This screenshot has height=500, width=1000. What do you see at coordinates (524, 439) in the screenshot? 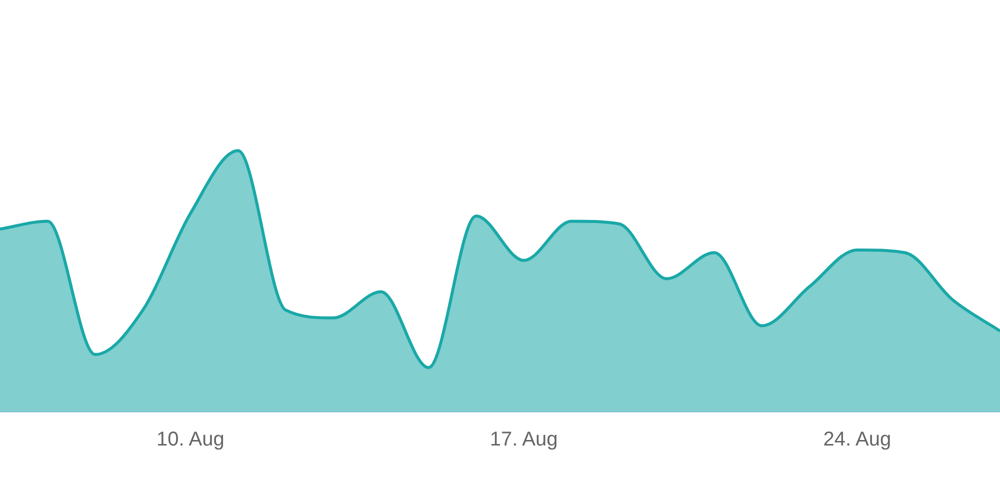
I see `x-tick-label: 17. Aug` at bounding box center [524, 439].